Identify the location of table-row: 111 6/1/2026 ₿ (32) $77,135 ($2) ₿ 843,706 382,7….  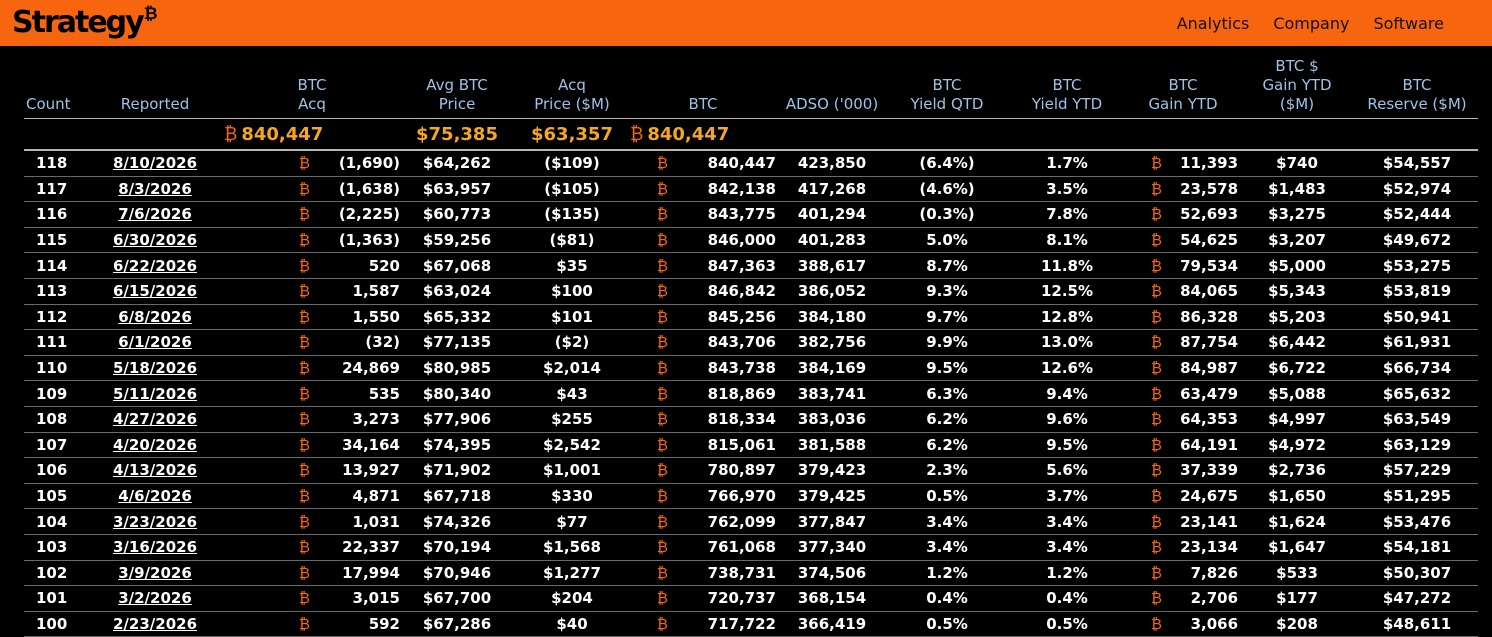
(751, 342).